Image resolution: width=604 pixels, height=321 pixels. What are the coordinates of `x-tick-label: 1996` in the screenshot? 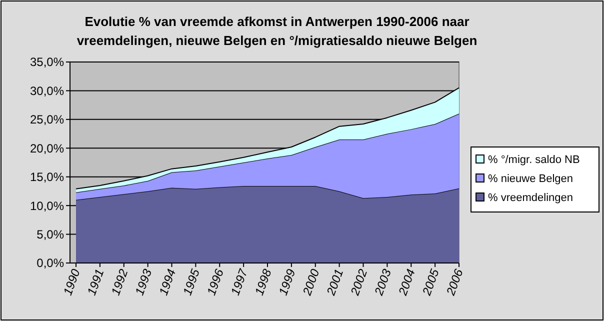 It's located at (215, 282).